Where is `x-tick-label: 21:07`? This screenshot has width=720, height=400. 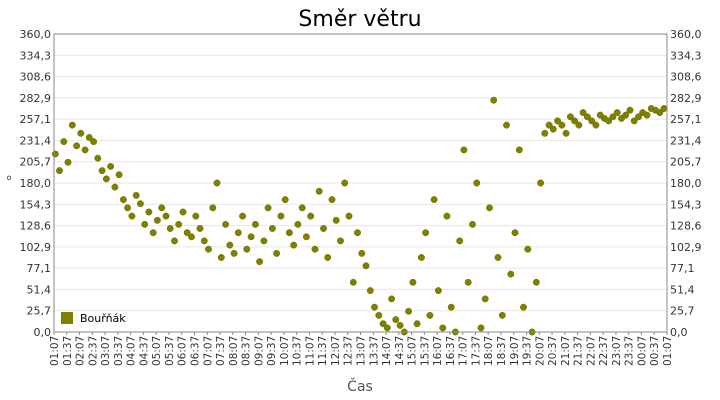 x-tick-label: 21:07 is located at coordinates (566, 351).